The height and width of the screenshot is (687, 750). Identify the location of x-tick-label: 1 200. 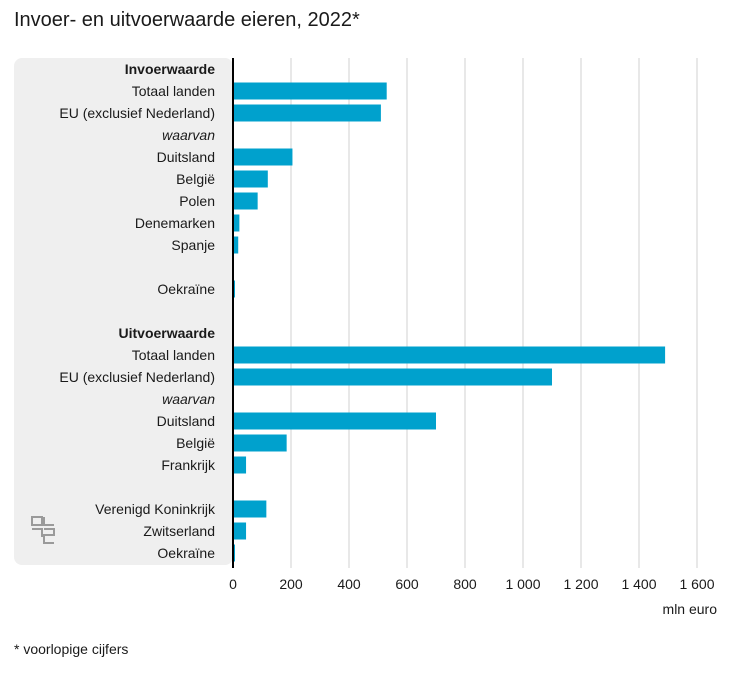
(580, 584).